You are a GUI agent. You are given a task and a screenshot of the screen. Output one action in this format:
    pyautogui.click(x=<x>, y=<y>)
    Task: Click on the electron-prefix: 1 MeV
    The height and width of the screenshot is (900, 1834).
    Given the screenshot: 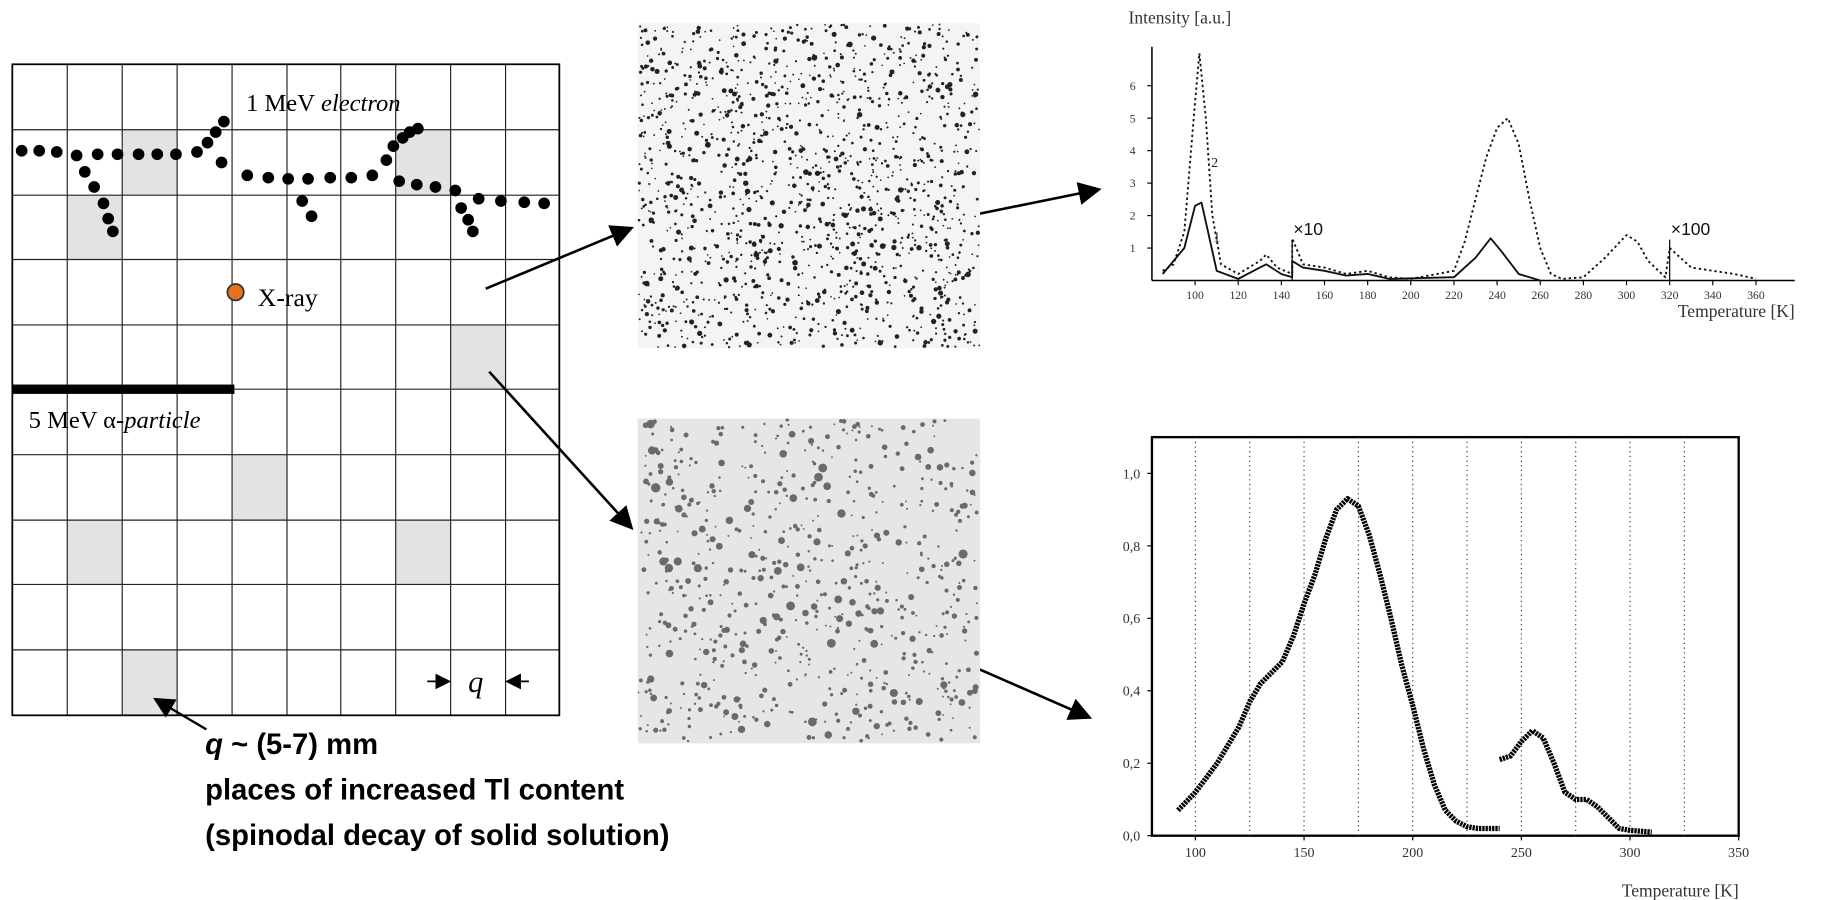 What is the action you would take?
    pyautogui.click(x=280, y=103)
    